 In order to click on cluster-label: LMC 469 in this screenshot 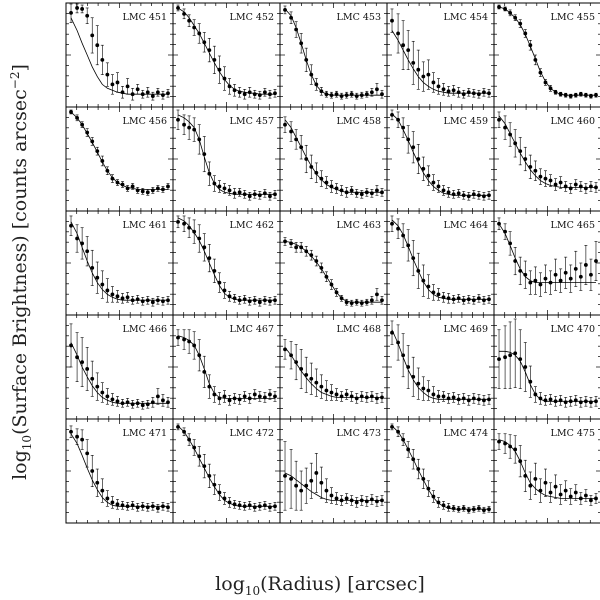, I will do `click(466, 329)`.